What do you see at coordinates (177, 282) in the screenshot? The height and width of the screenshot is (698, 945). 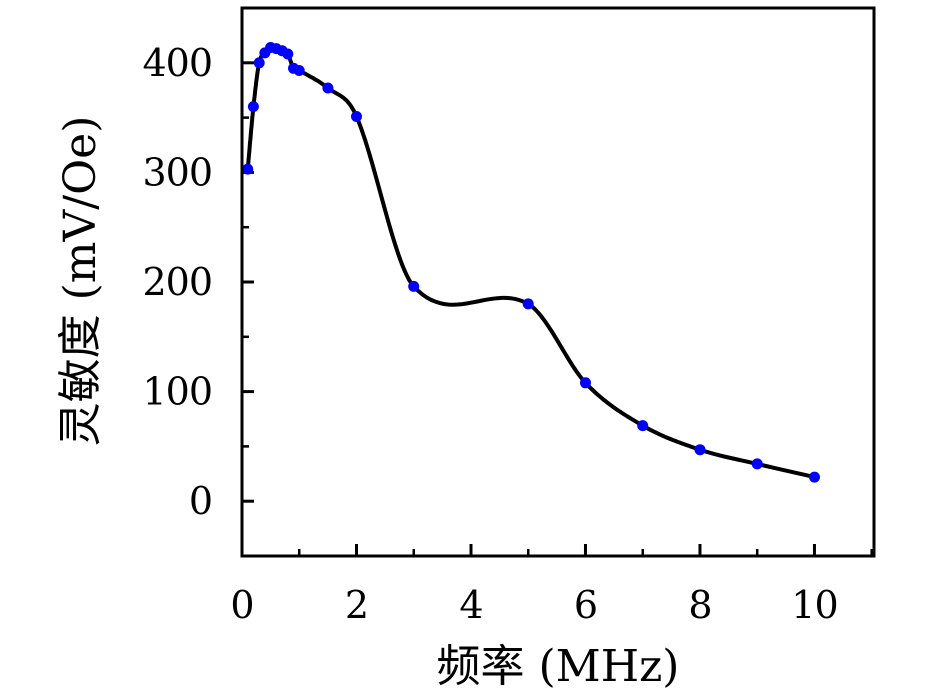 I see `y-tick-label: 200` at bounding box center [177, 282].